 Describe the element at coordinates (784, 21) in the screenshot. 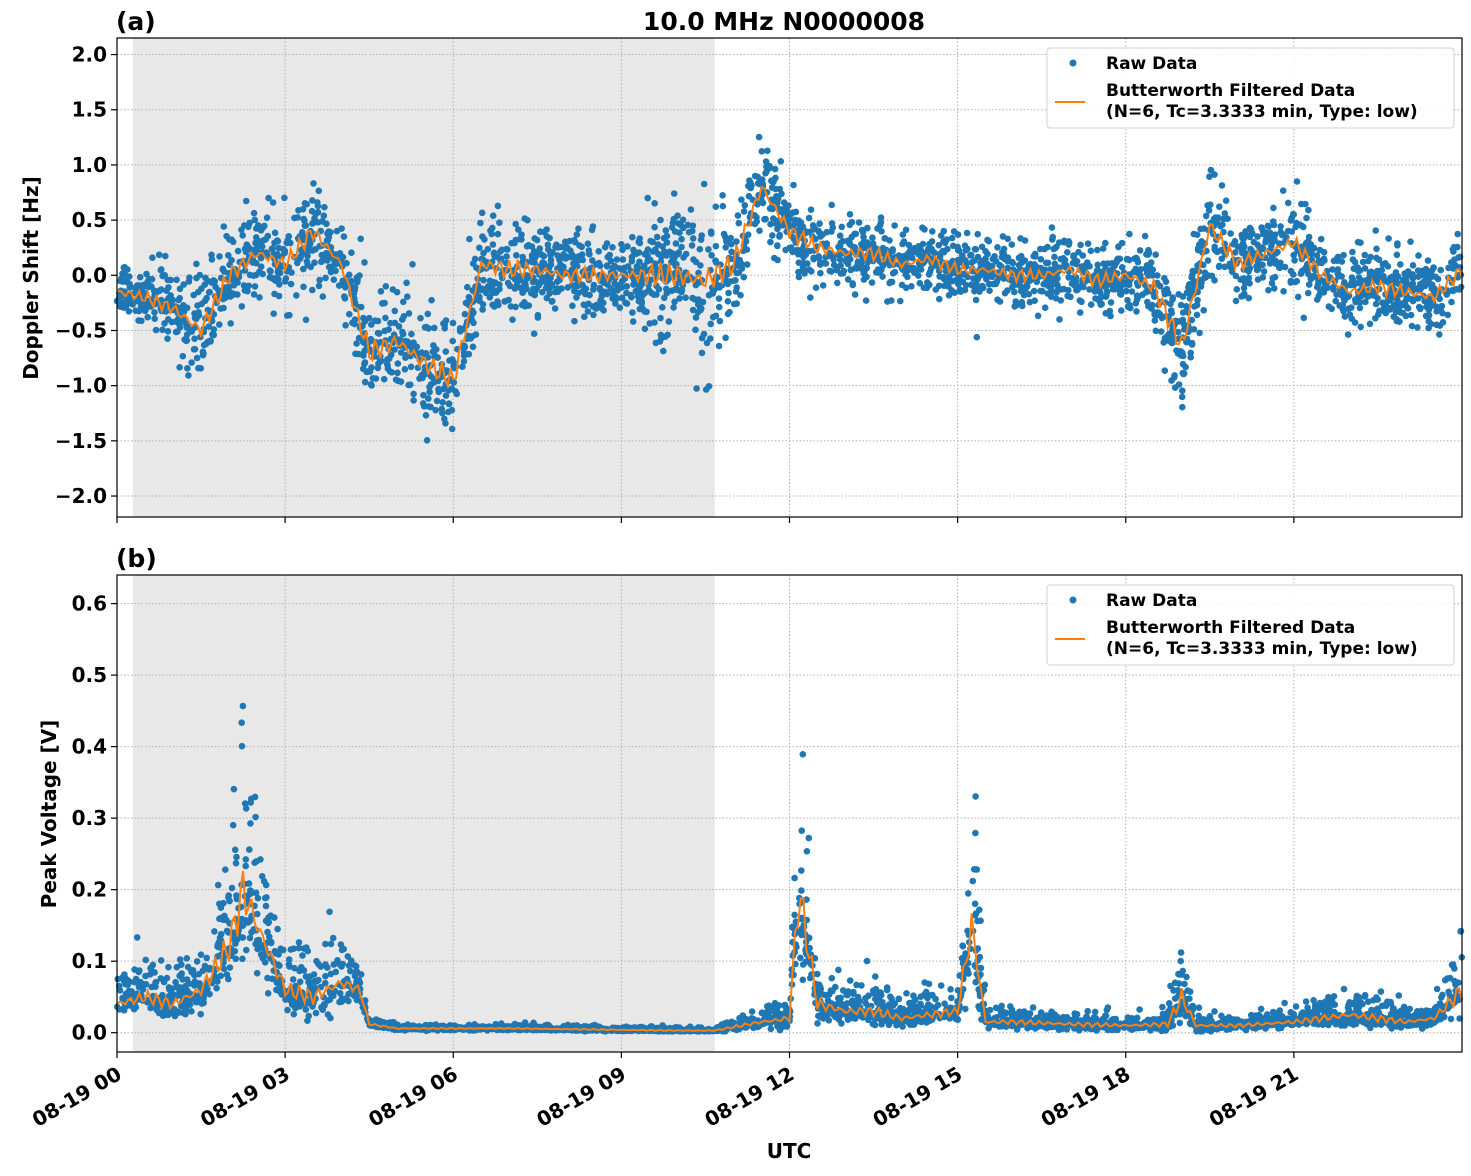

I see `chart-title: 10.0 MHz N0000008` at that location.